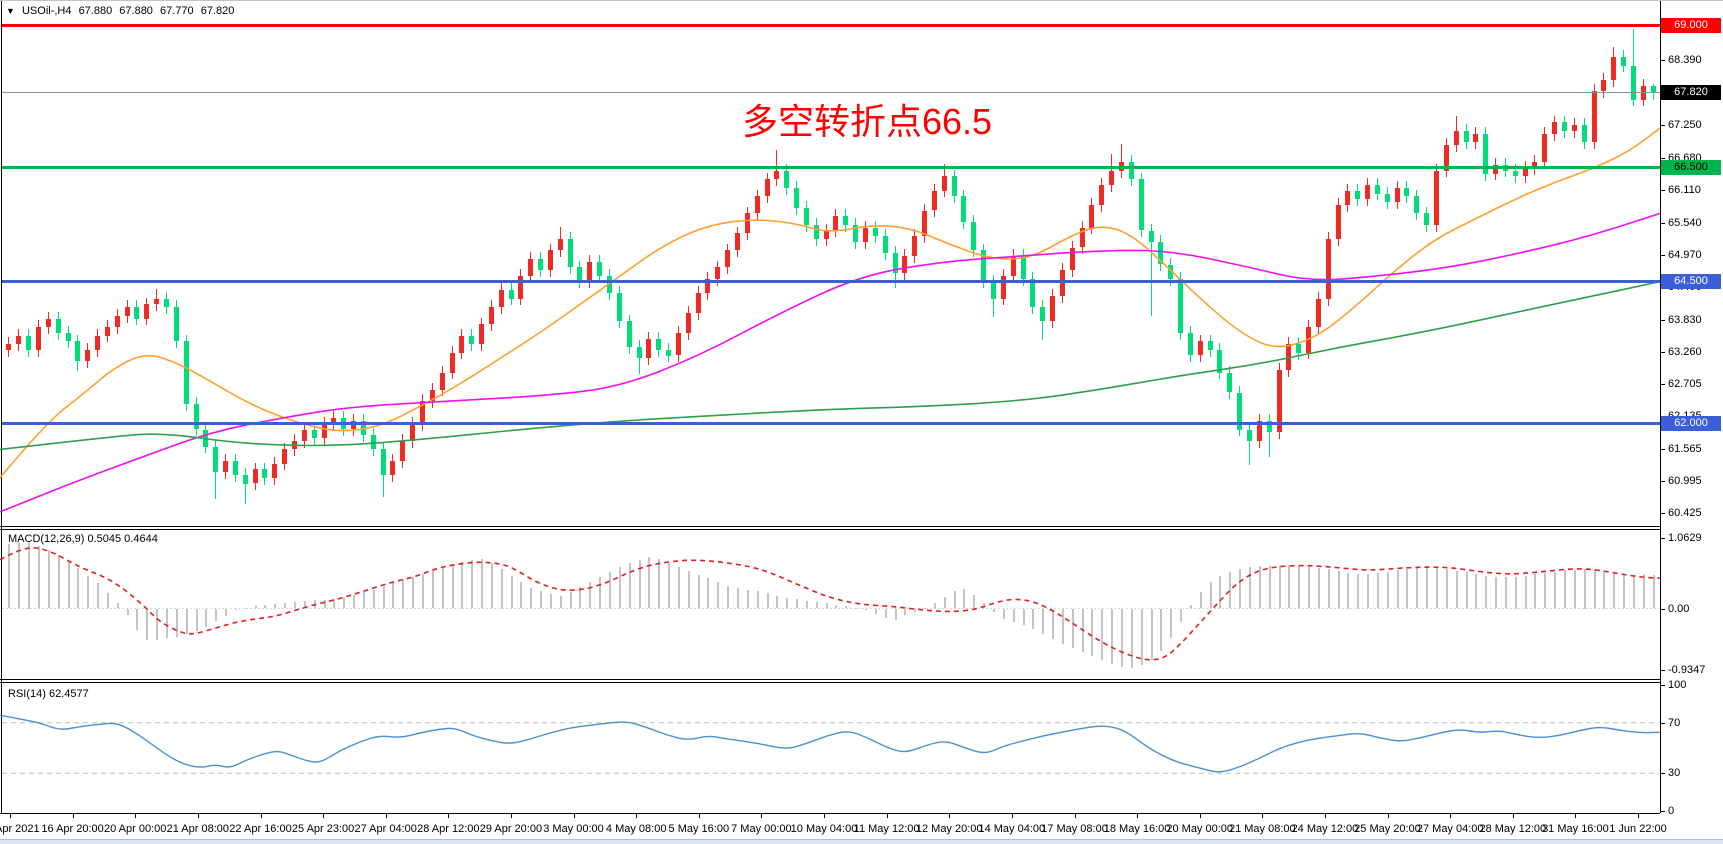 The width and height of the screenshot is (1723, 844). I want to click on time-axis-label: 28 May 12:00, so click(1513, 829).